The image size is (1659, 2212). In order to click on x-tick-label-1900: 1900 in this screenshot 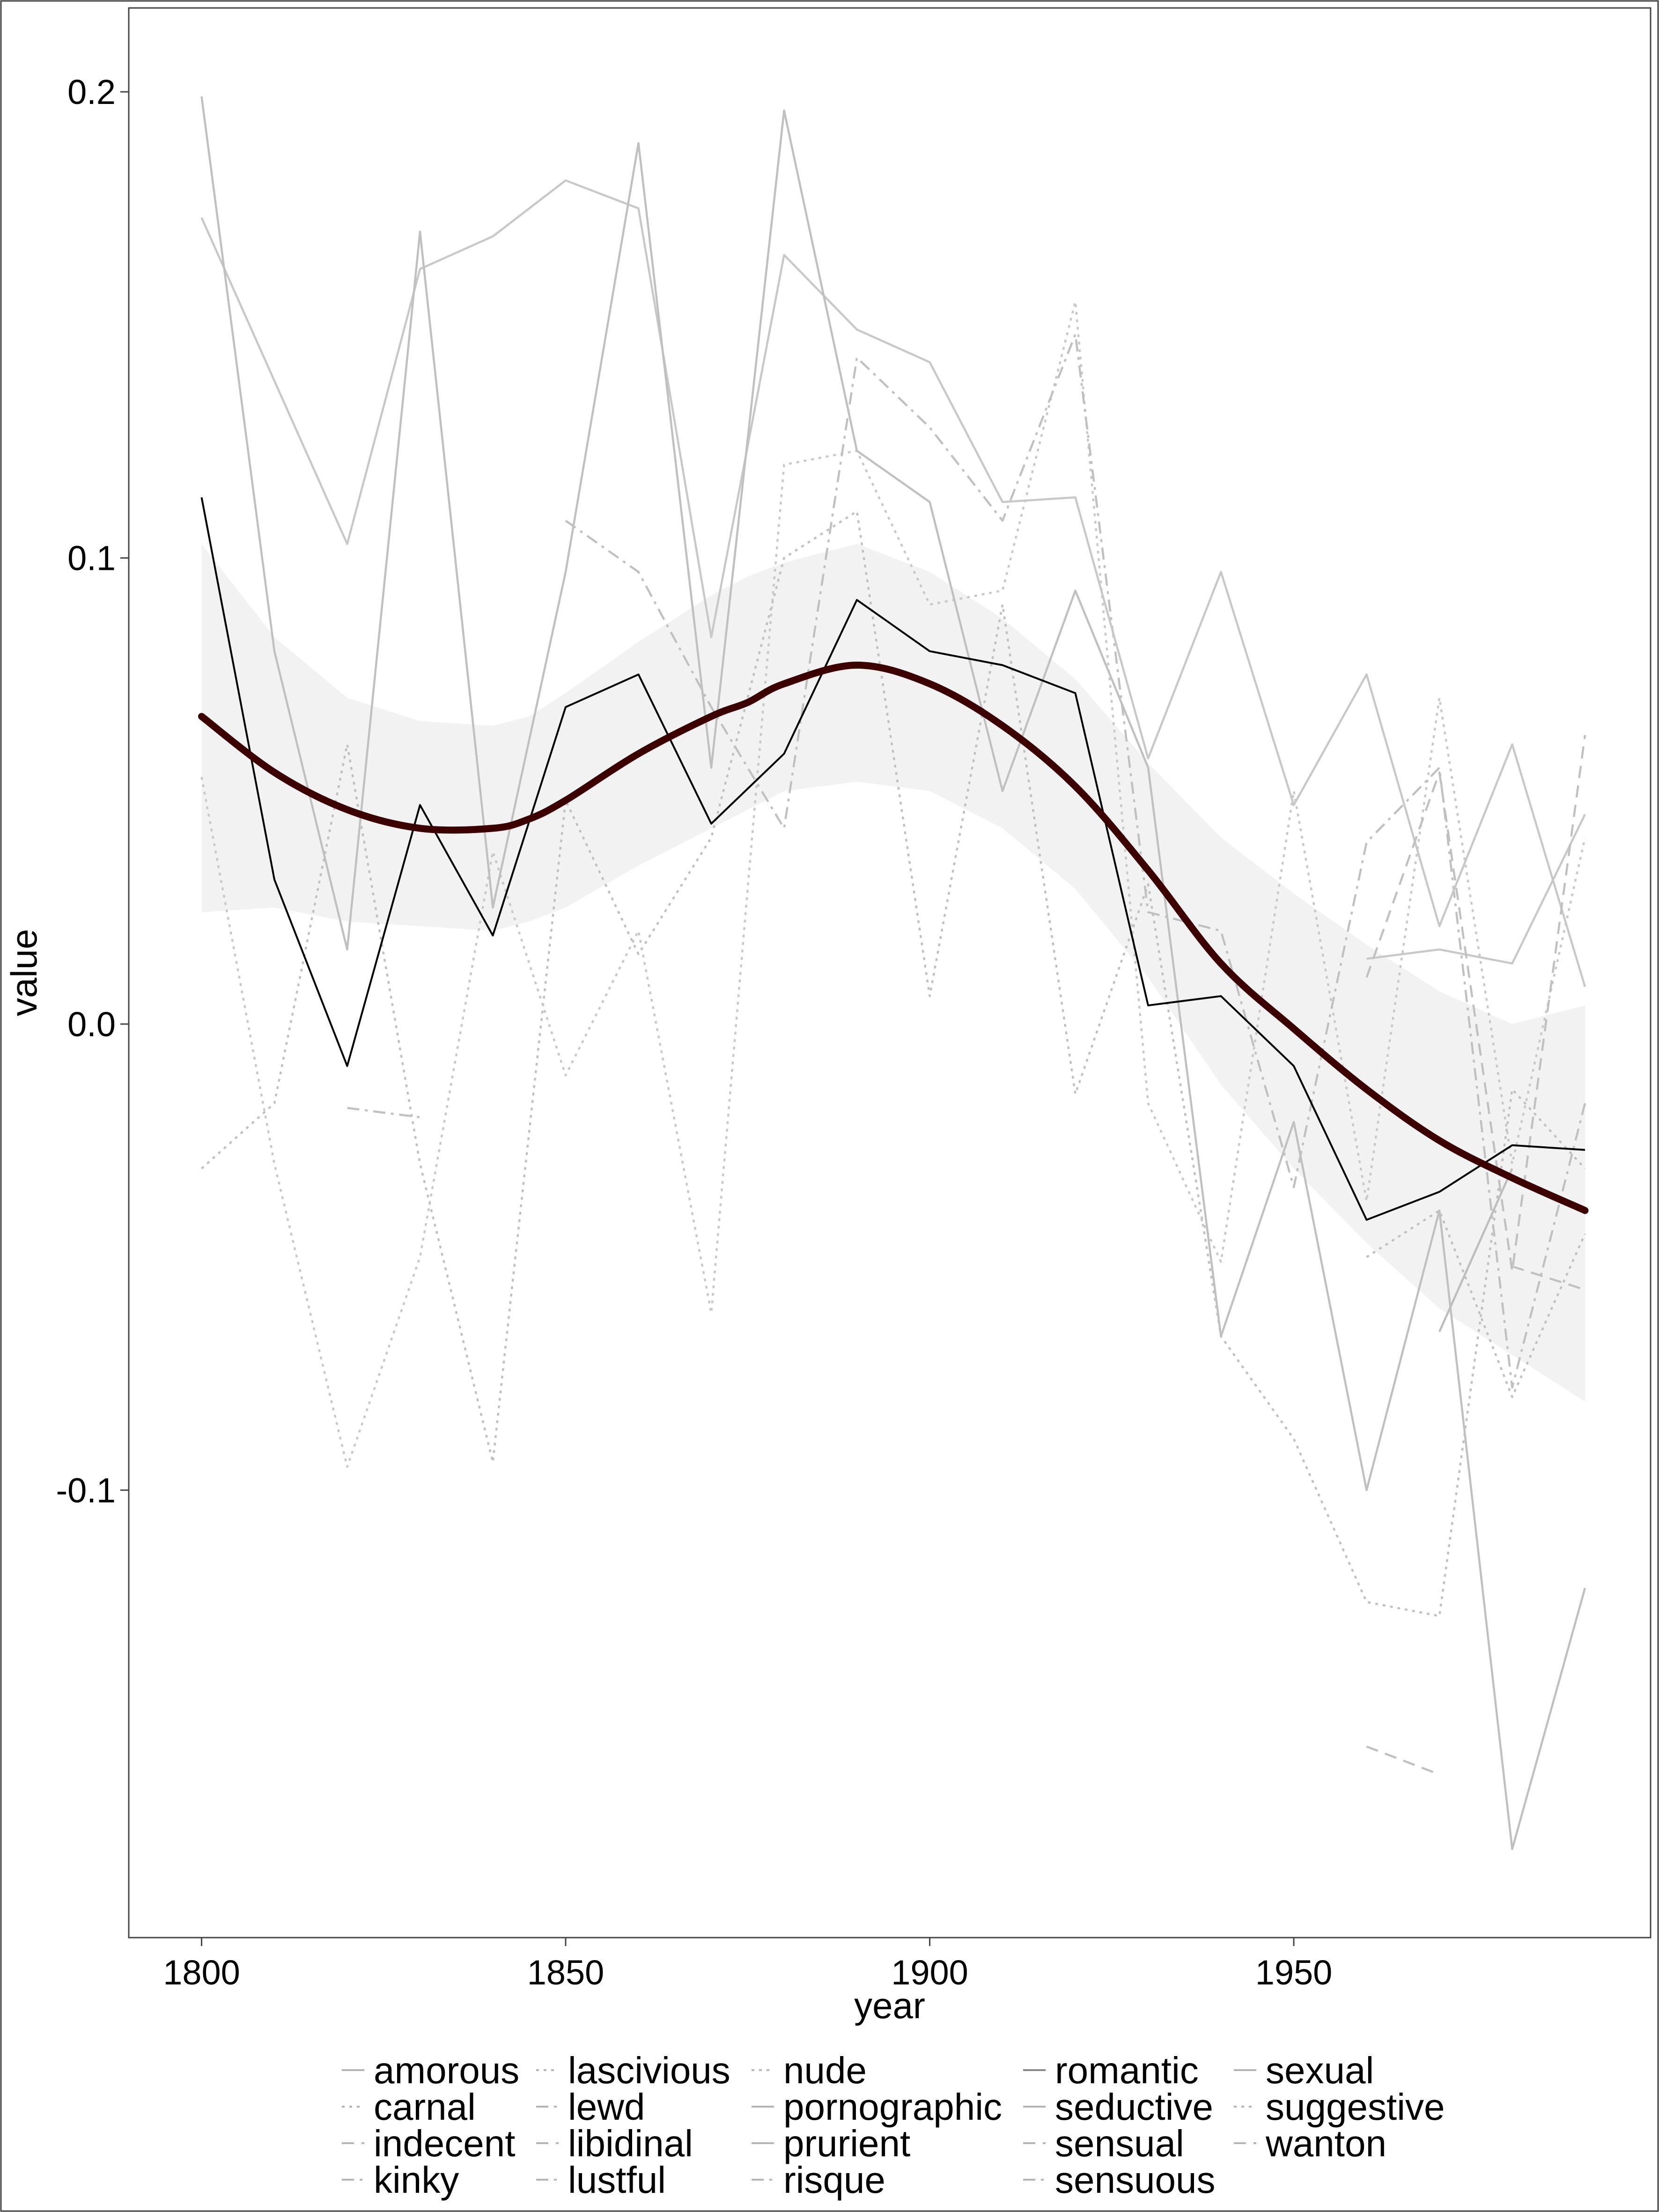, I will do `click(929, 1973)`.